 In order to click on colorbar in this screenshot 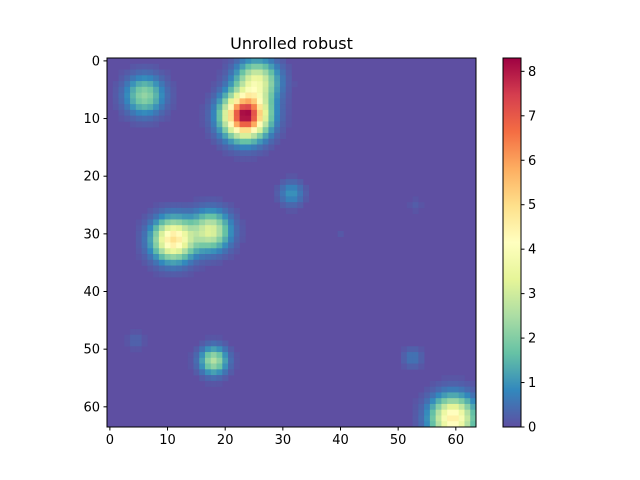, I will do `click(512, 242)`.